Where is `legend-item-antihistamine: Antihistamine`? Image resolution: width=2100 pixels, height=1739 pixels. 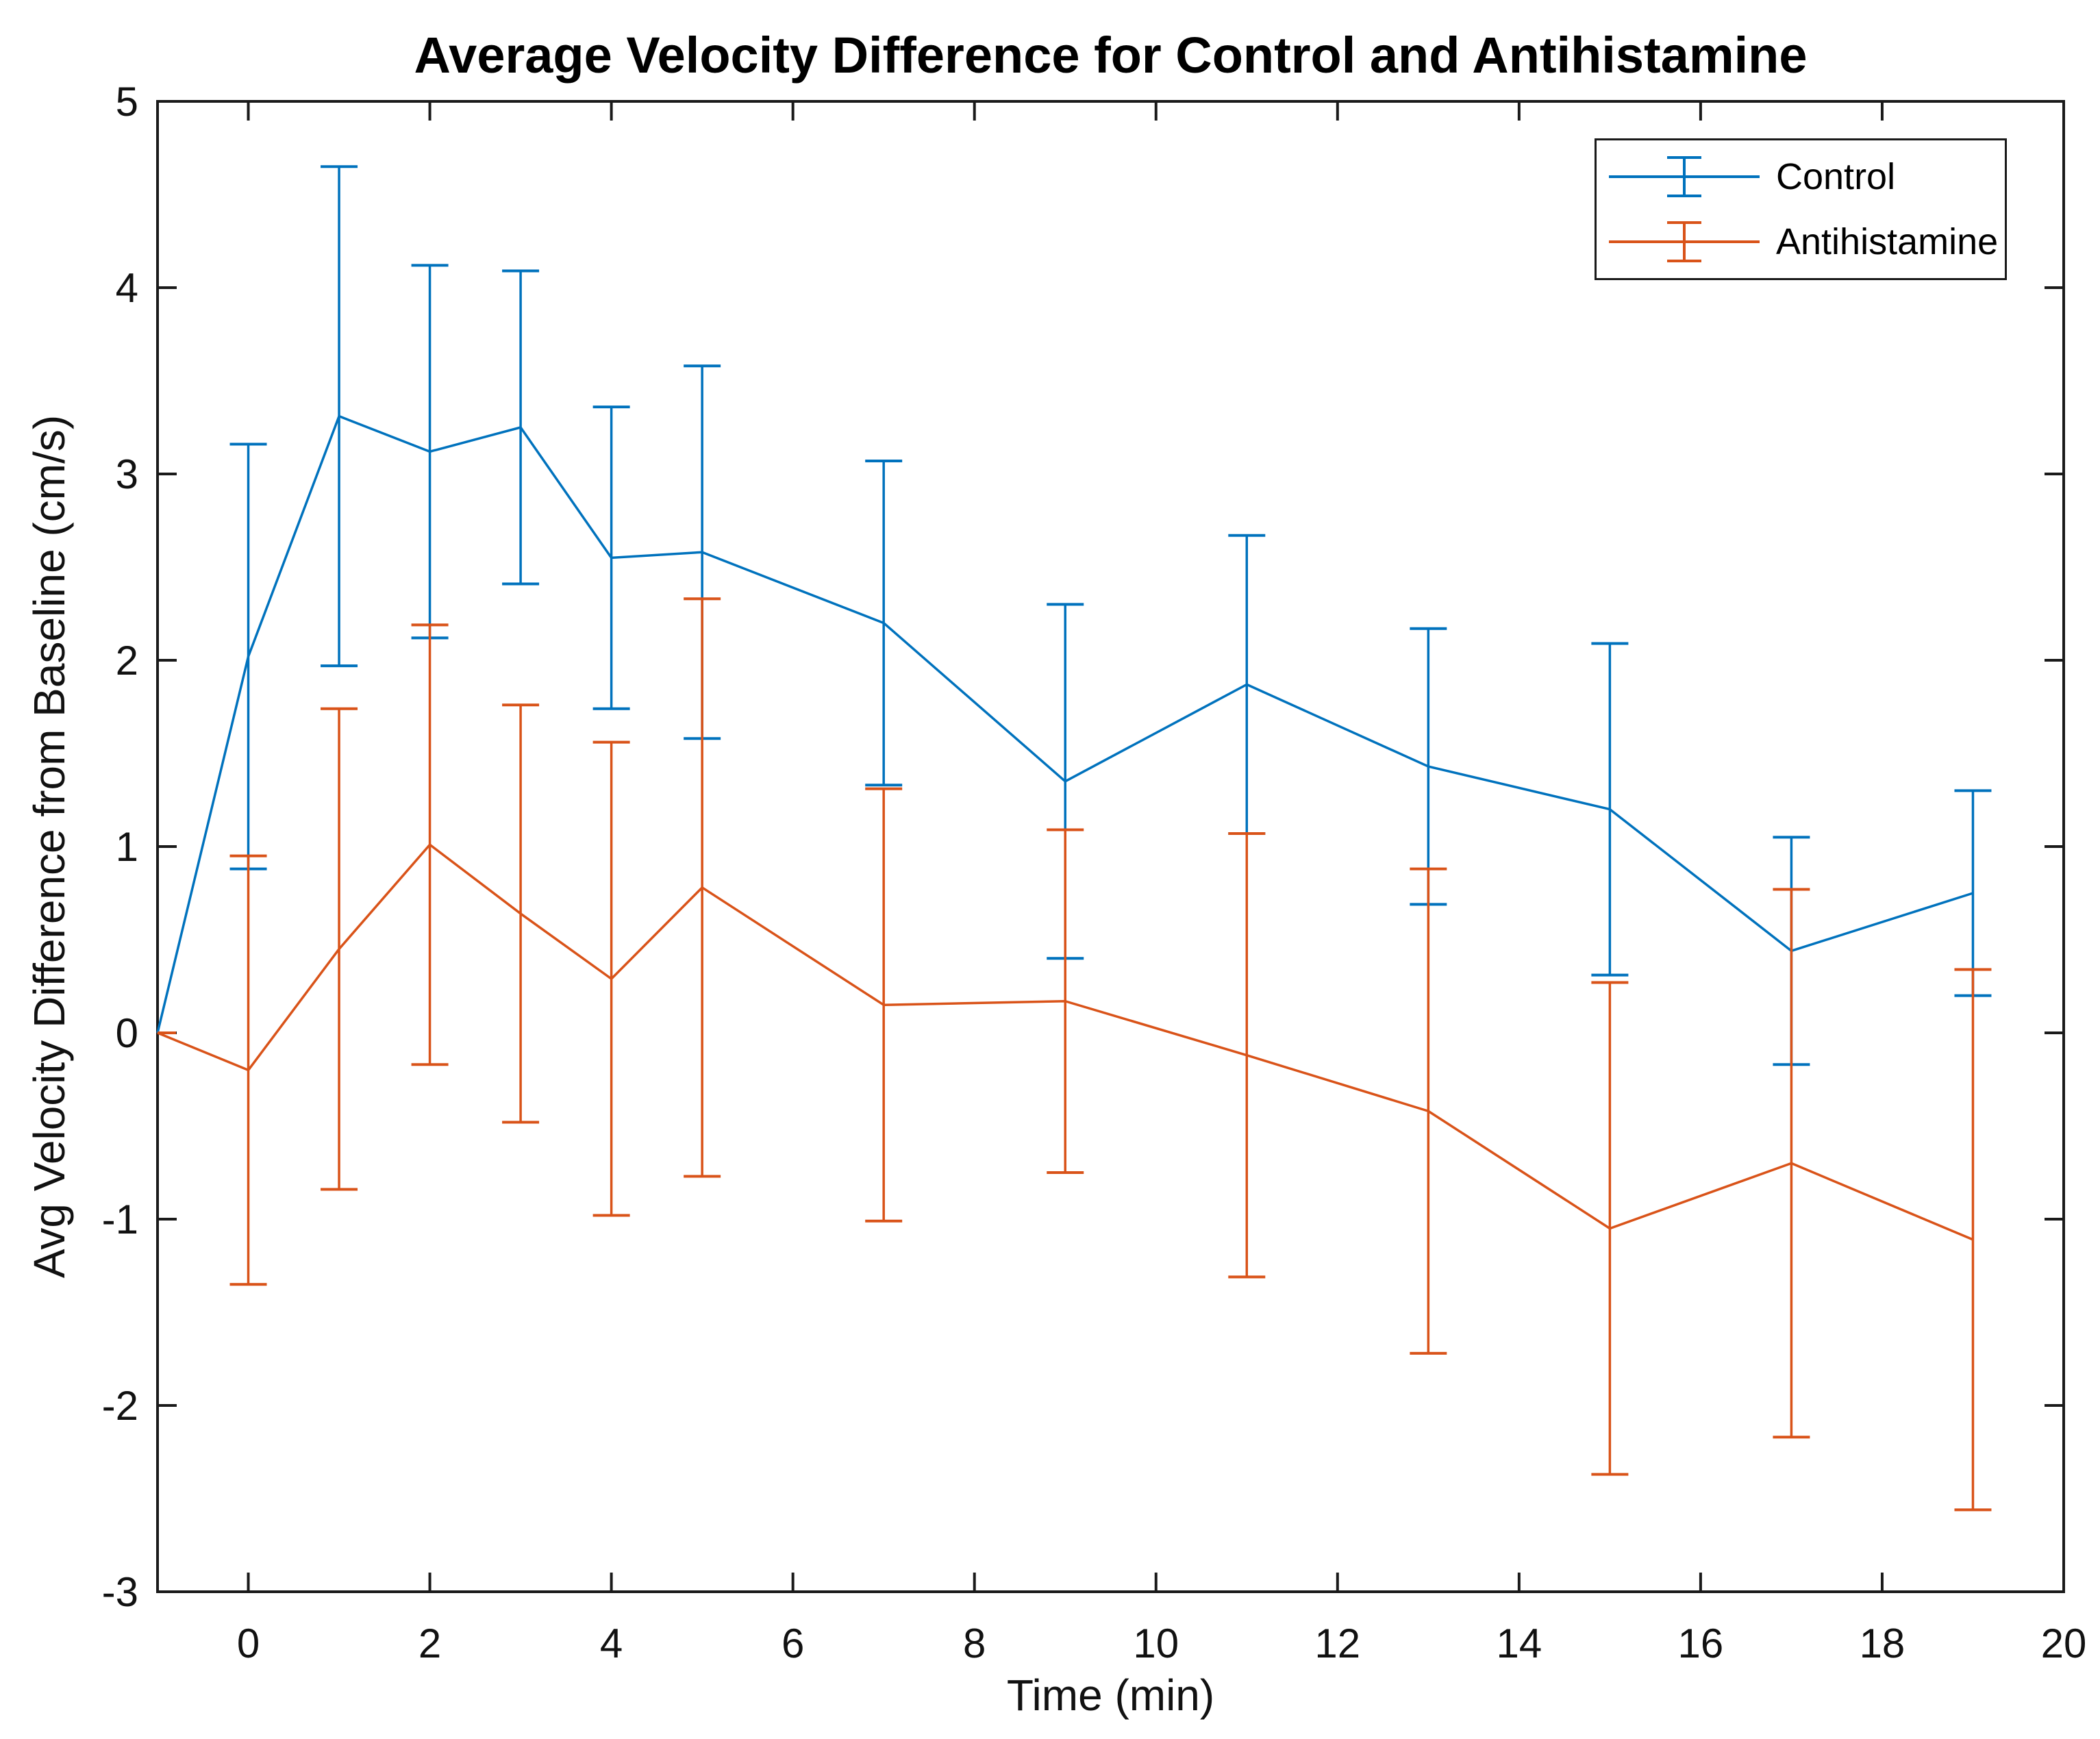 legend-item-antihistamine: Antihistamine is located at coordinates (1801, 242).